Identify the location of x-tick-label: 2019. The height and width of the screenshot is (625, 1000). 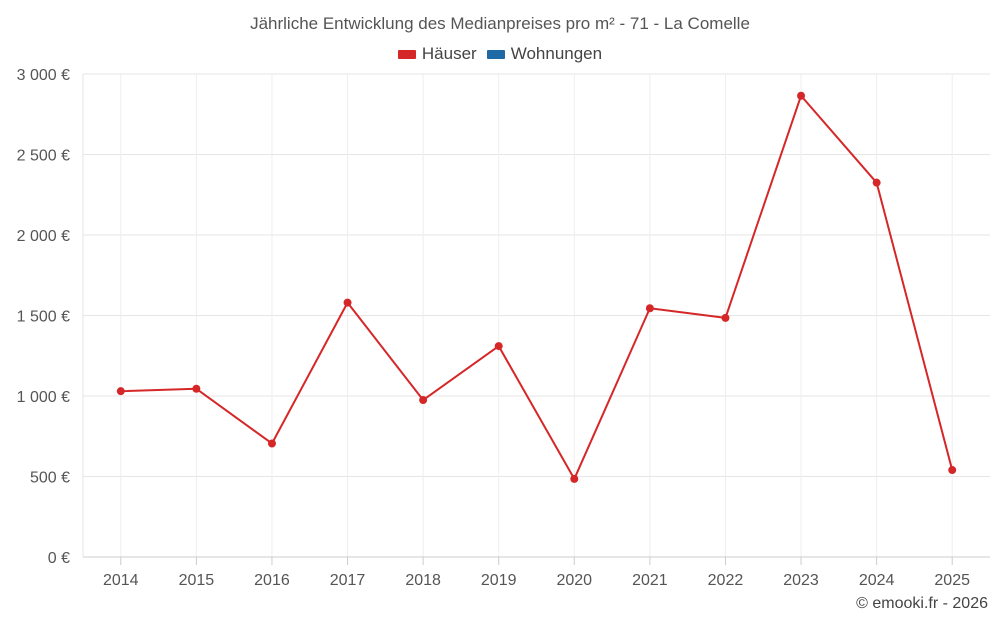
(499, 580).